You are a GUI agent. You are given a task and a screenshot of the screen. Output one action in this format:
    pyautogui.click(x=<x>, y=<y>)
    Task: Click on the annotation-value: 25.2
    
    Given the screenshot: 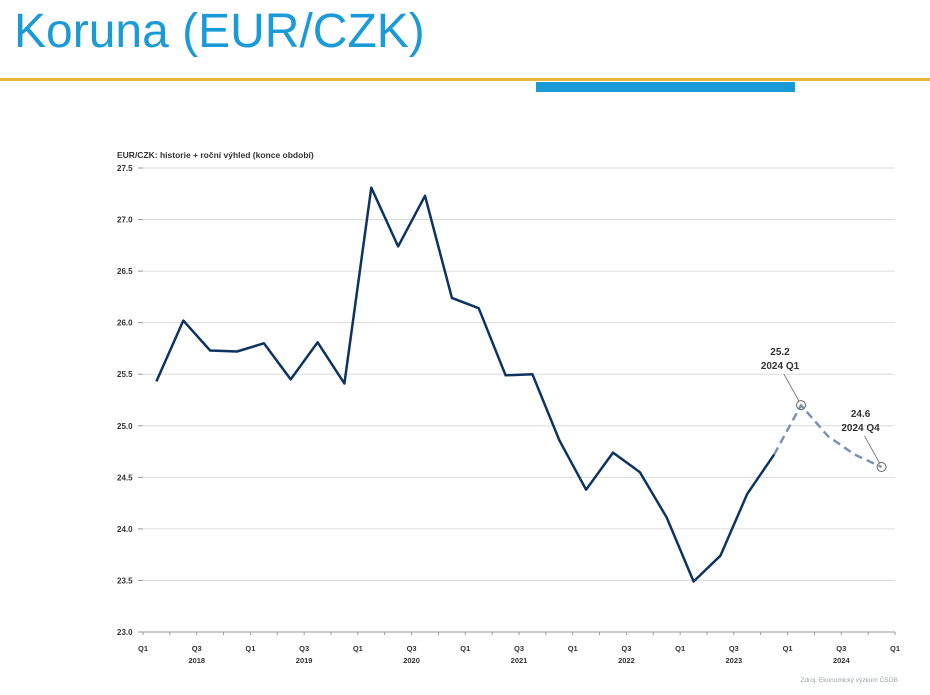 What is the action you would take?
    pyautogui.click(x=780, y=352)
    